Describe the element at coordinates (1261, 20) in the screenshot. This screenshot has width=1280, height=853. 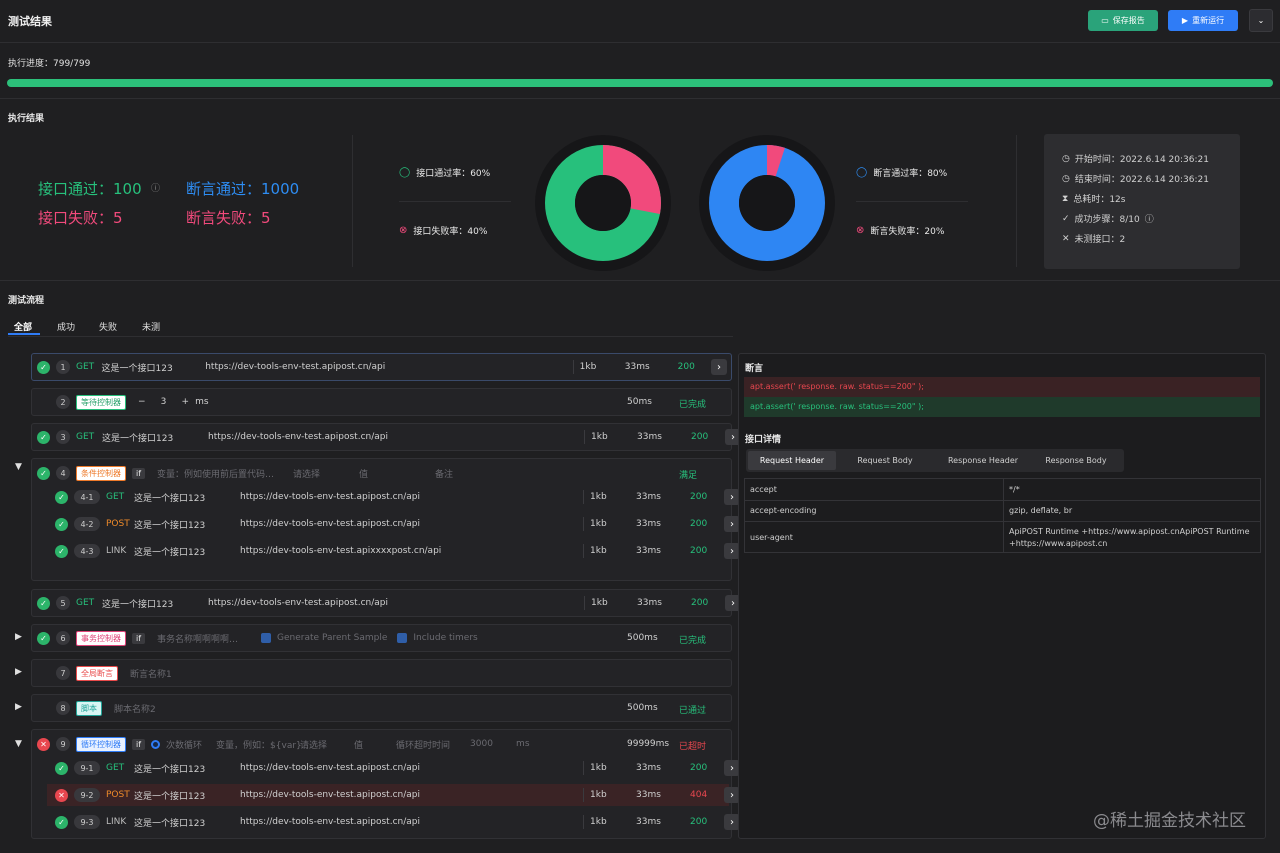
I see `more-dropdown-button: ⌄` at that location.